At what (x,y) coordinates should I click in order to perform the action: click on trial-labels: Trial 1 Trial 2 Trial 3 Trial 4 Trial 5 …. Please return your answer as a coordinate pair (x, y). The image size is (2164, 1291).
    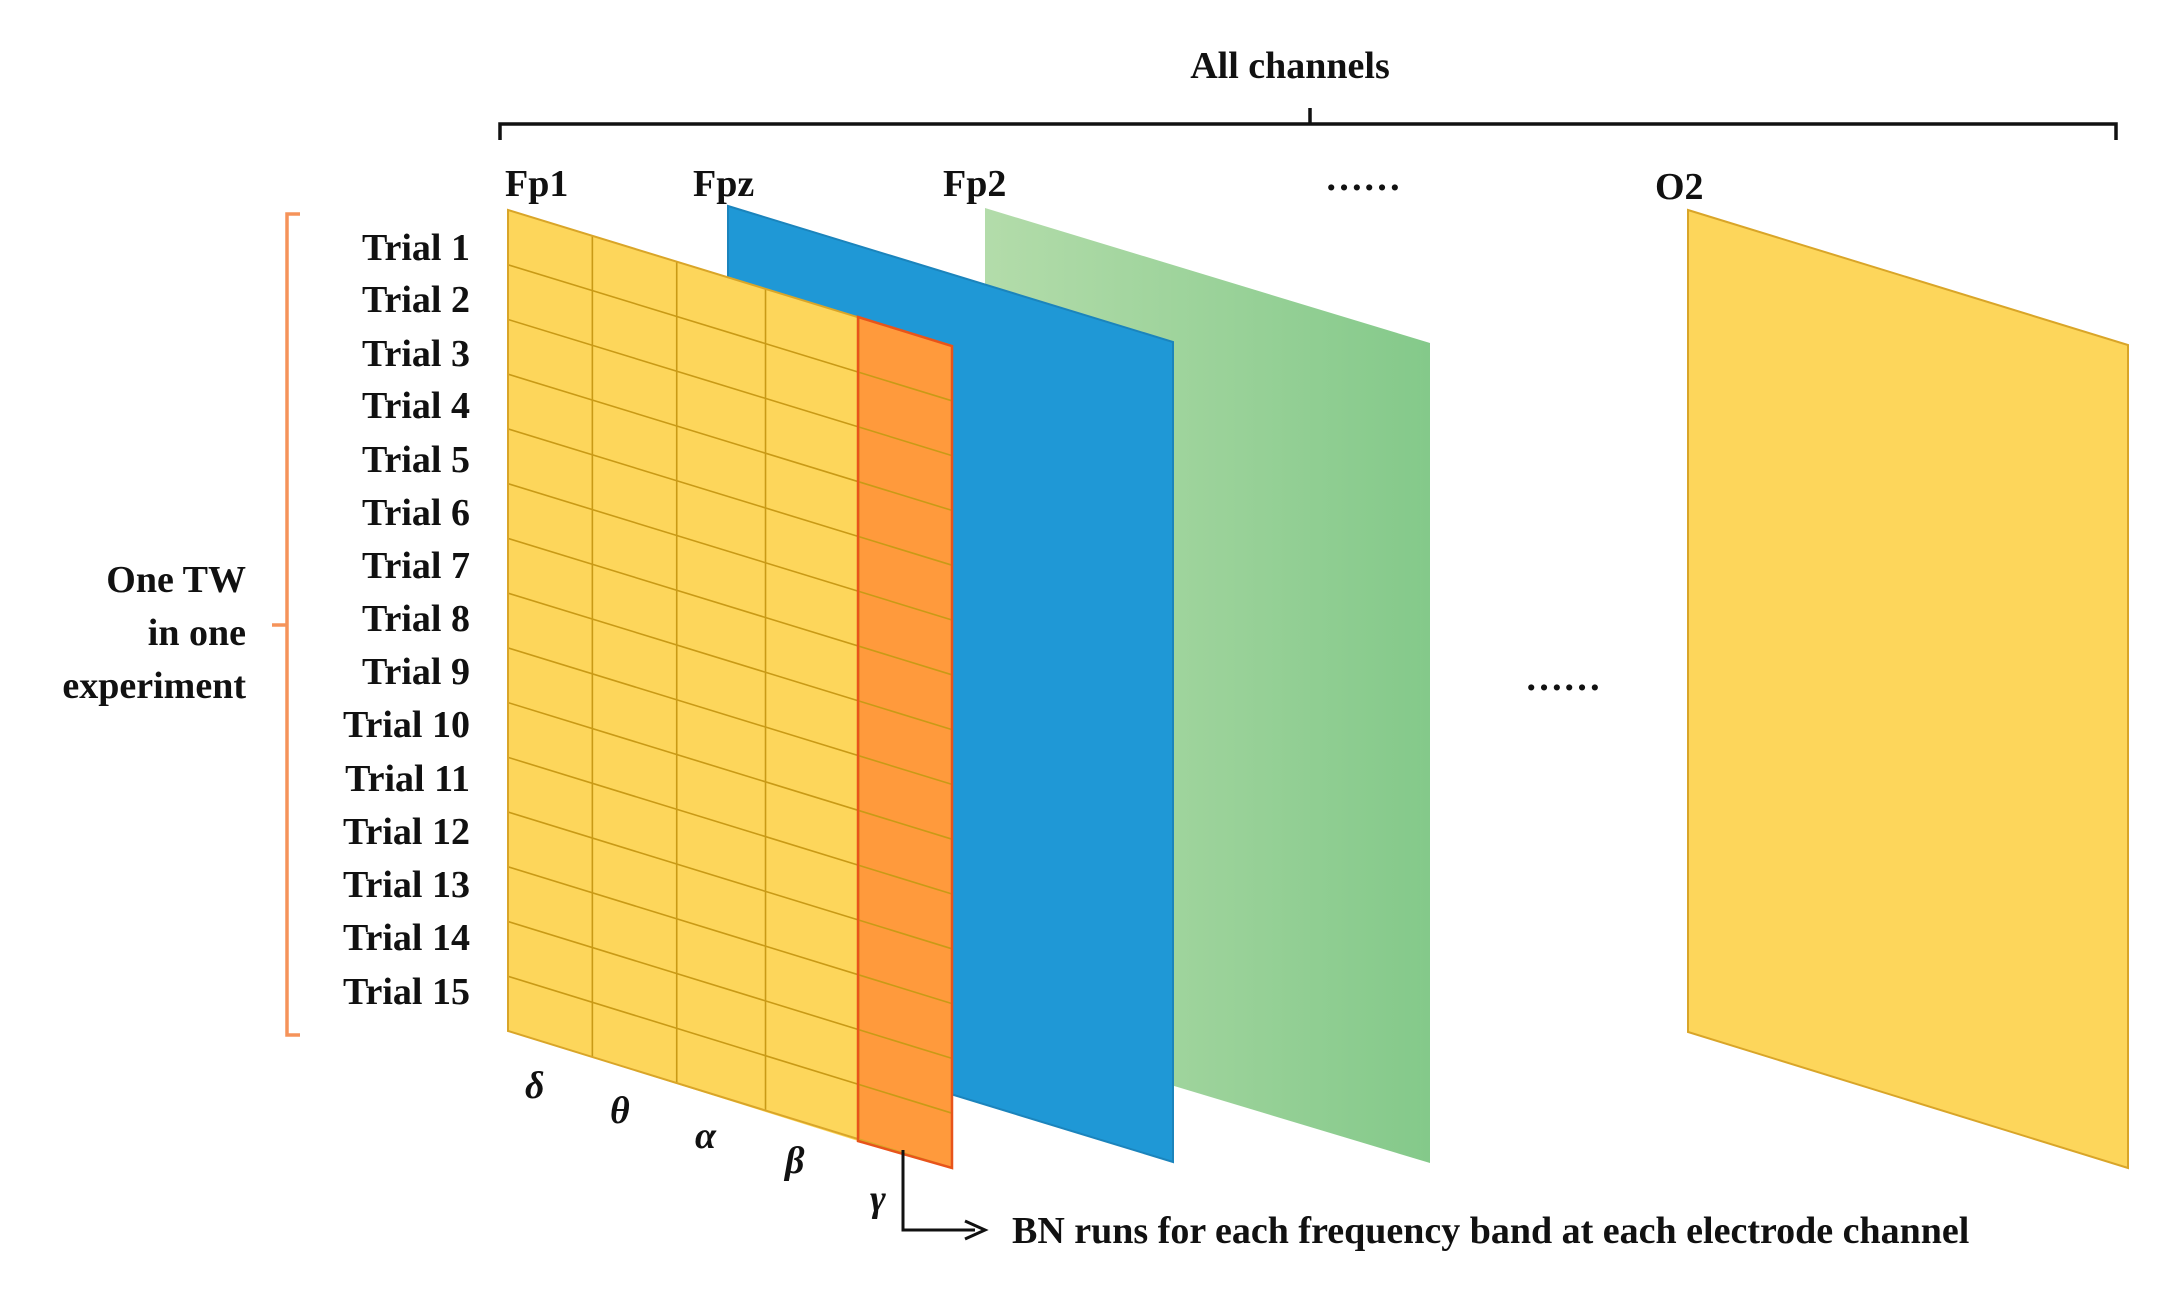
    Looking at the image, I should click on (406, 620).